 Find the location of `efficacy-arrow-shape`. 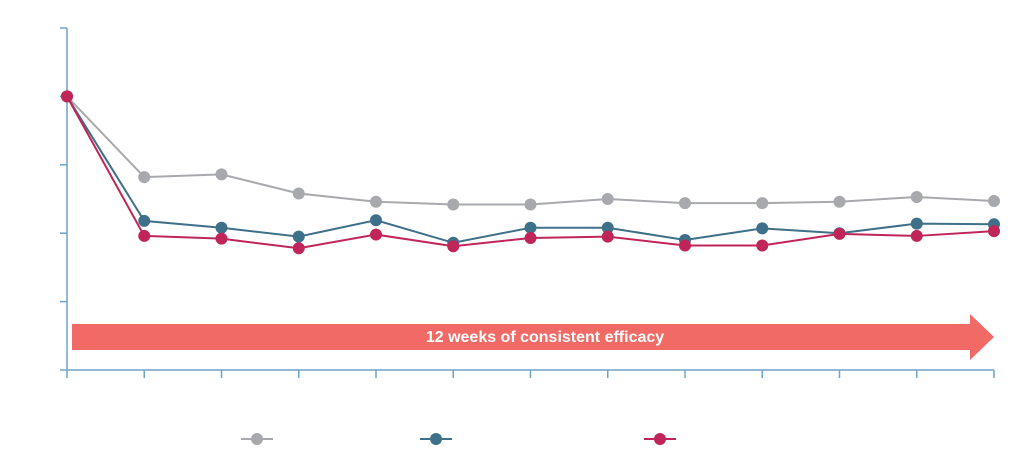

efficacy-arrow-shape is located at coordinates (533, 337).